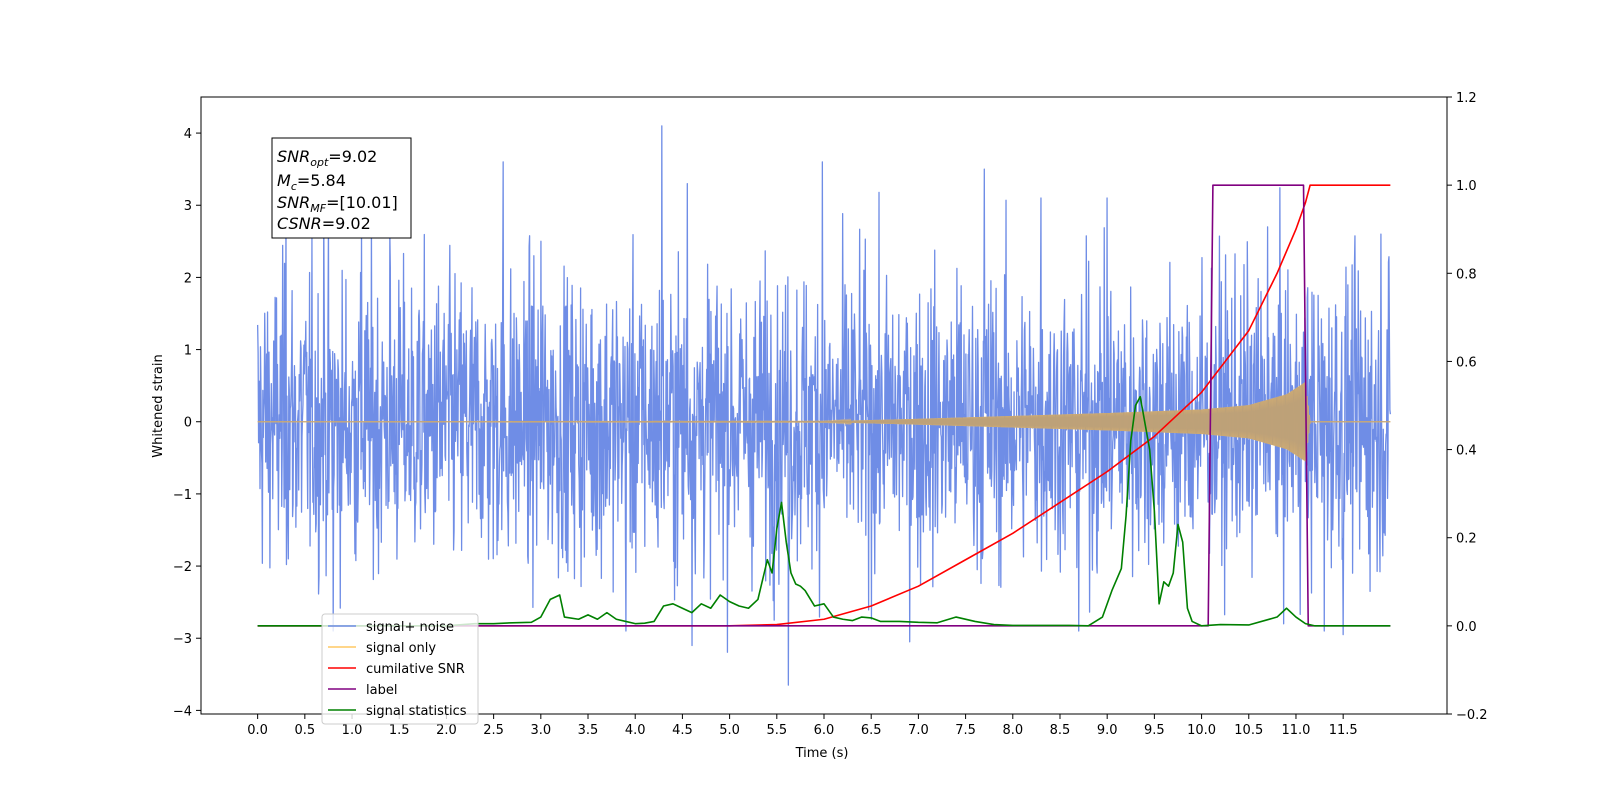 The width and height of the screenshot is (1600, 800). What do you see at coordinates (1466, 451) in the screenshot?
I see `y2-tick-label: 0.4` at bounding box center [1466, 451].